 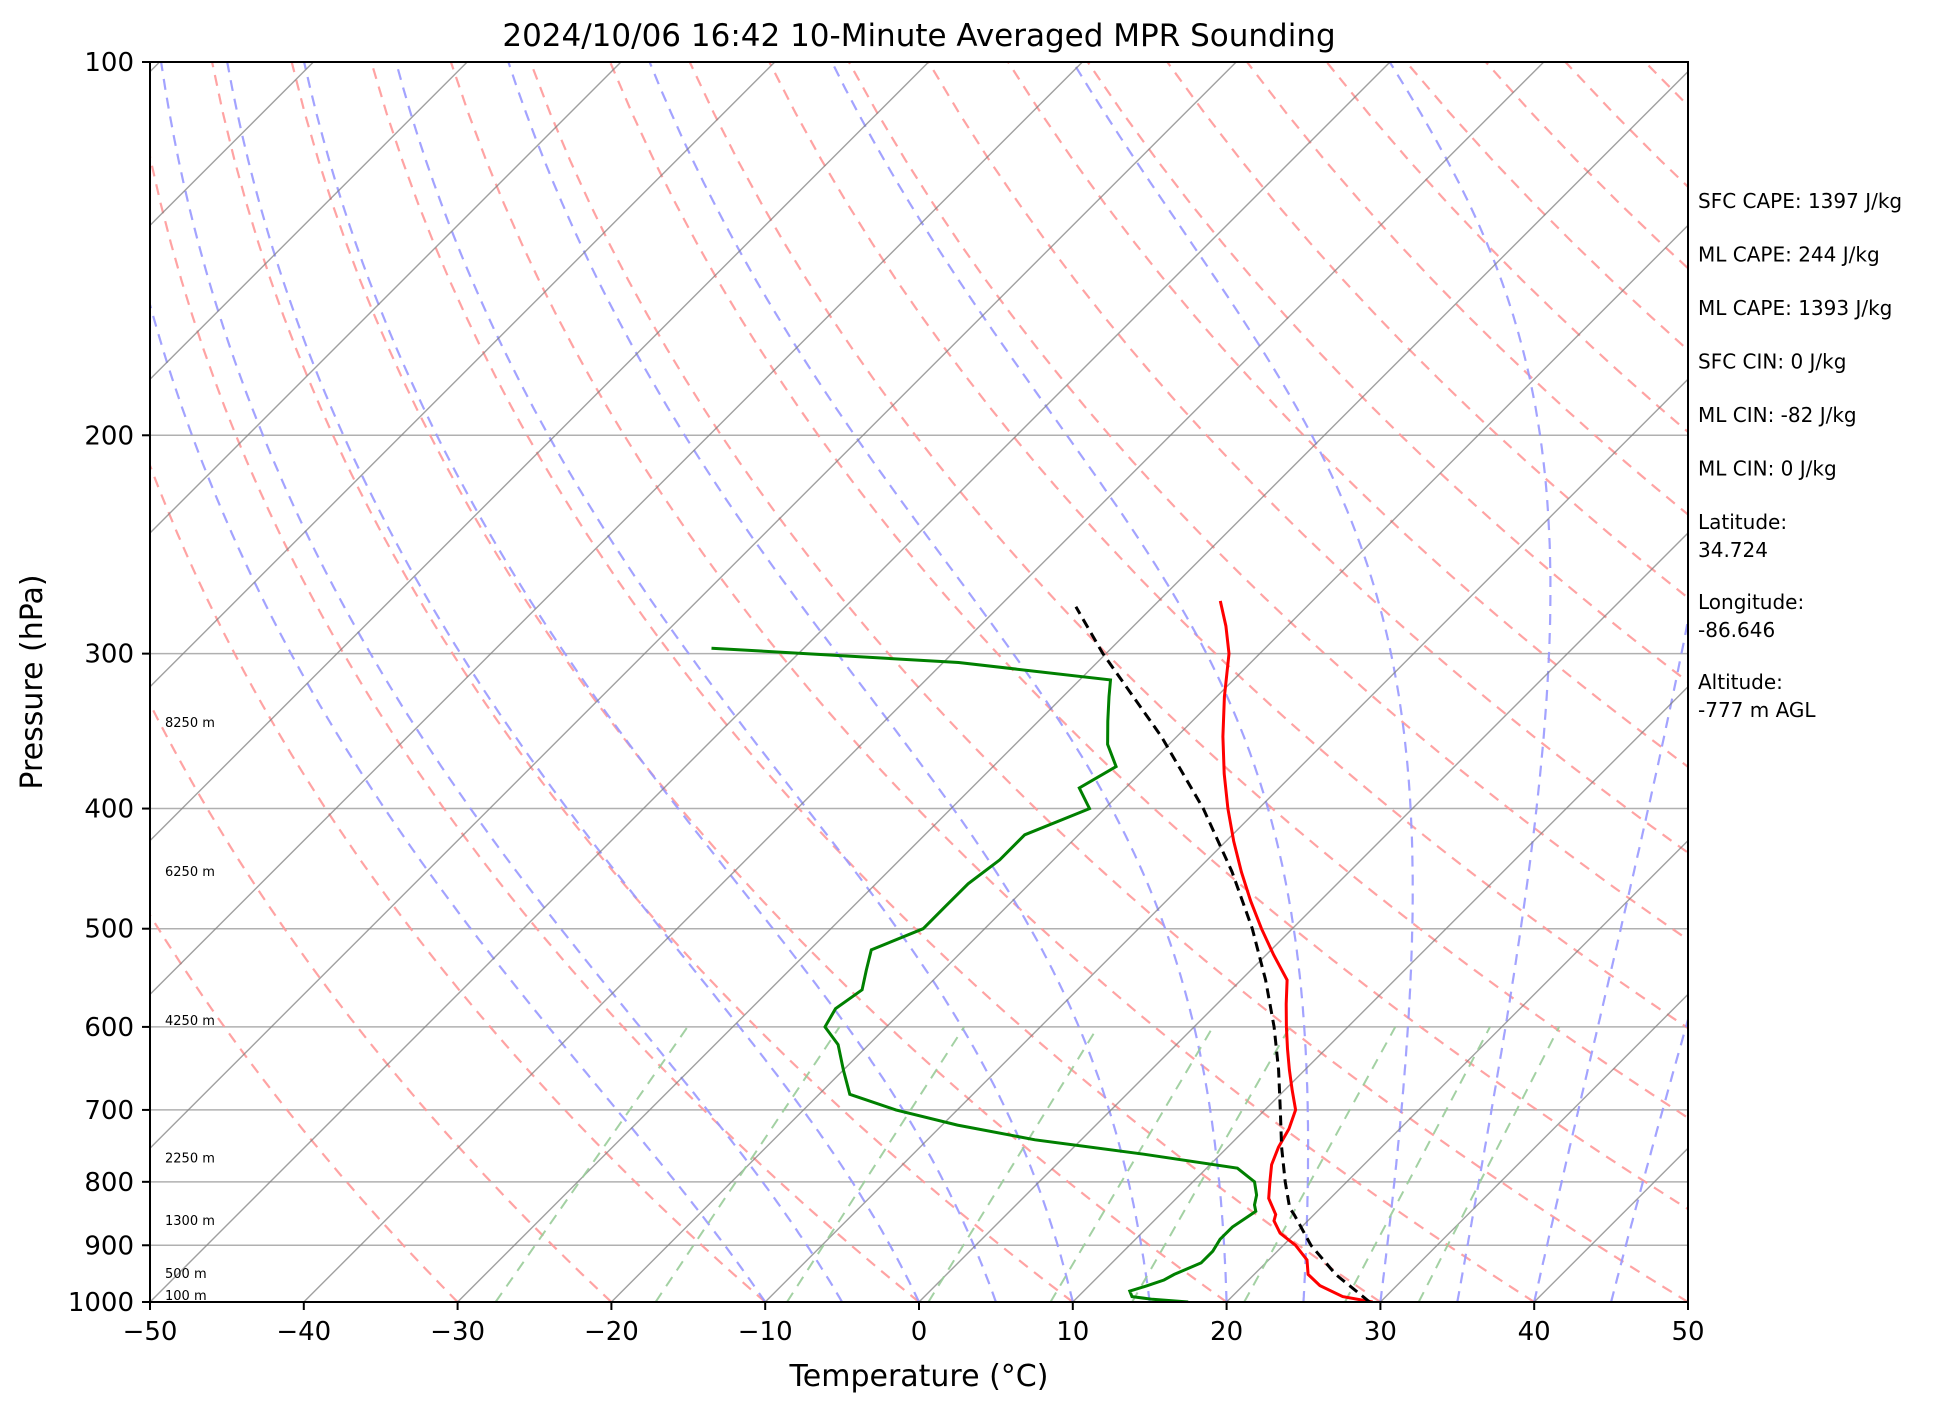 I want to click on y-tick-label: 300, so click(x=109, y=655).